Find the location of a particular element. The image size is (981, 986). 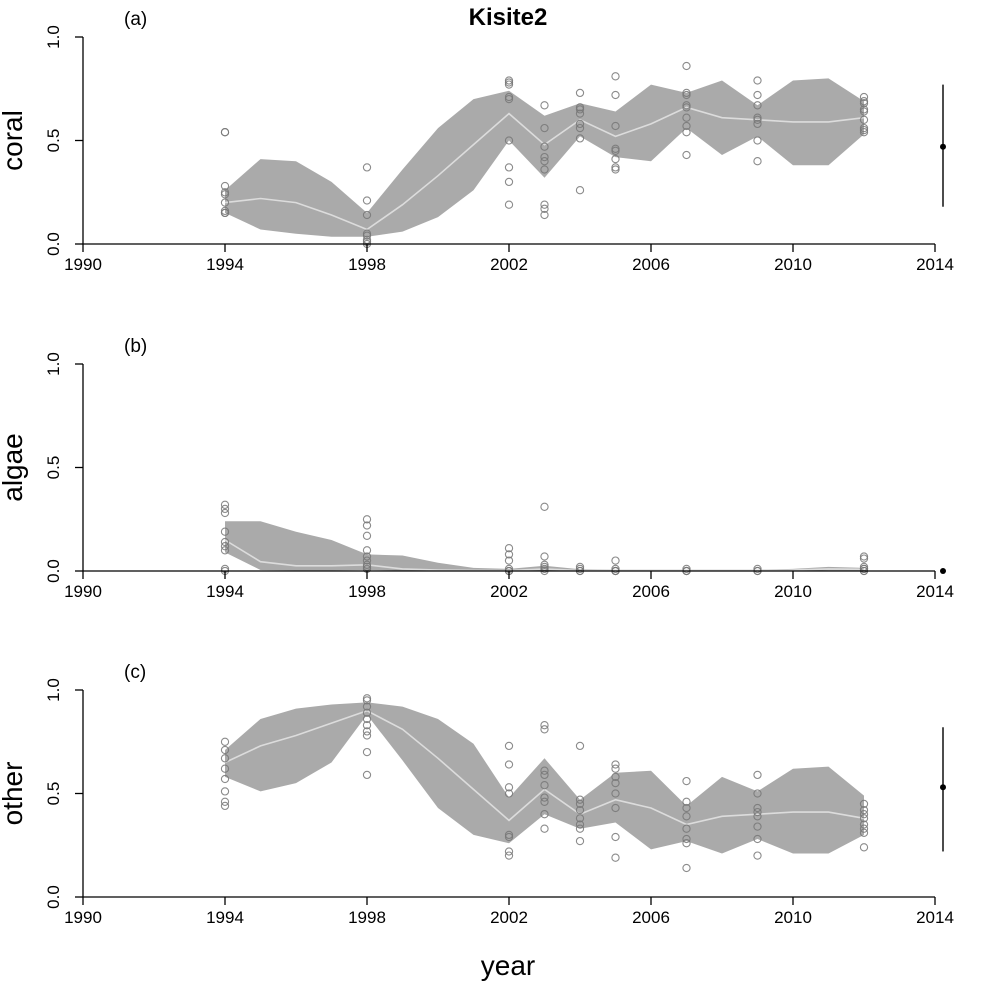

x-tick-label: 1990 is located at coordinates (83, 917).